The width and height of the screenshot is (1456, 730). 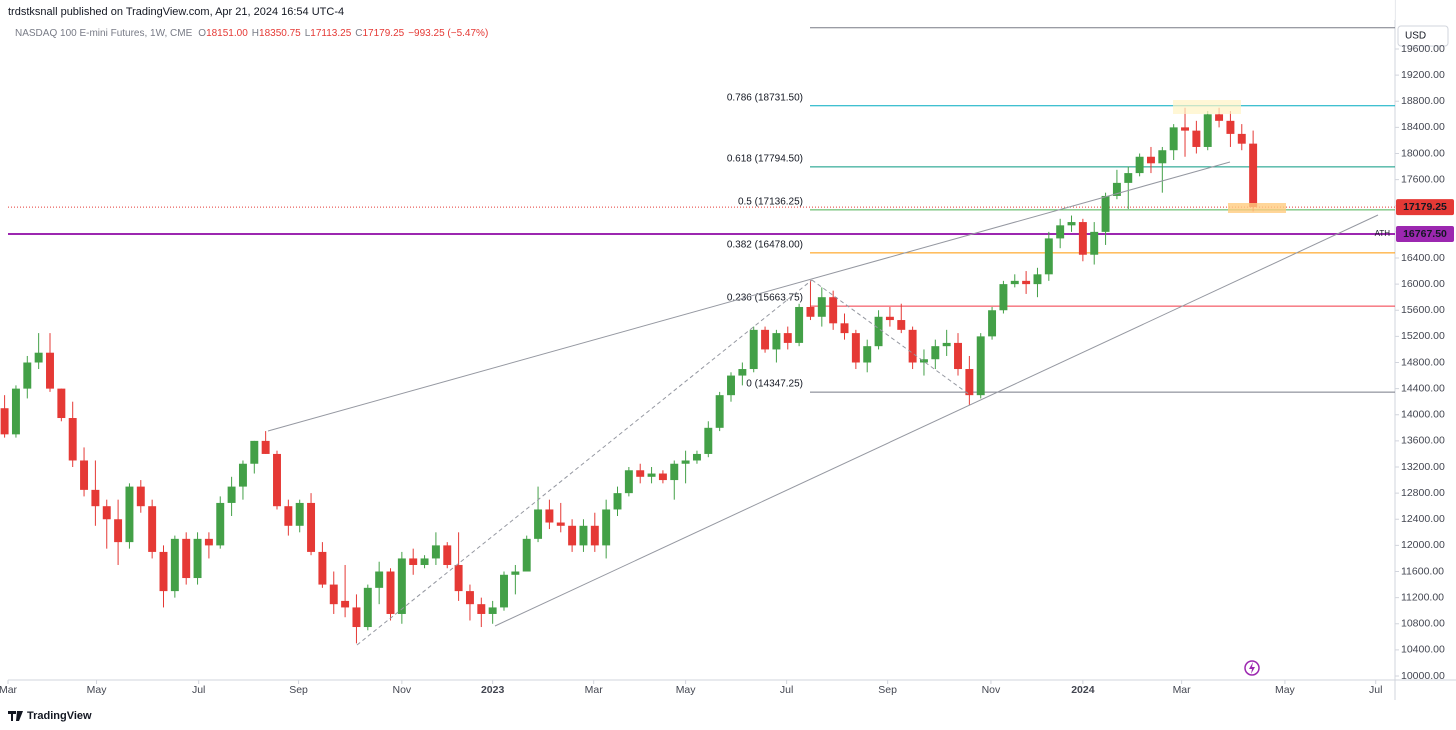 What do you see at coordinates (1423, 284) in the screenshot?
I see `y-tick-label: 16000.00` at bounding box center [1423, 284].